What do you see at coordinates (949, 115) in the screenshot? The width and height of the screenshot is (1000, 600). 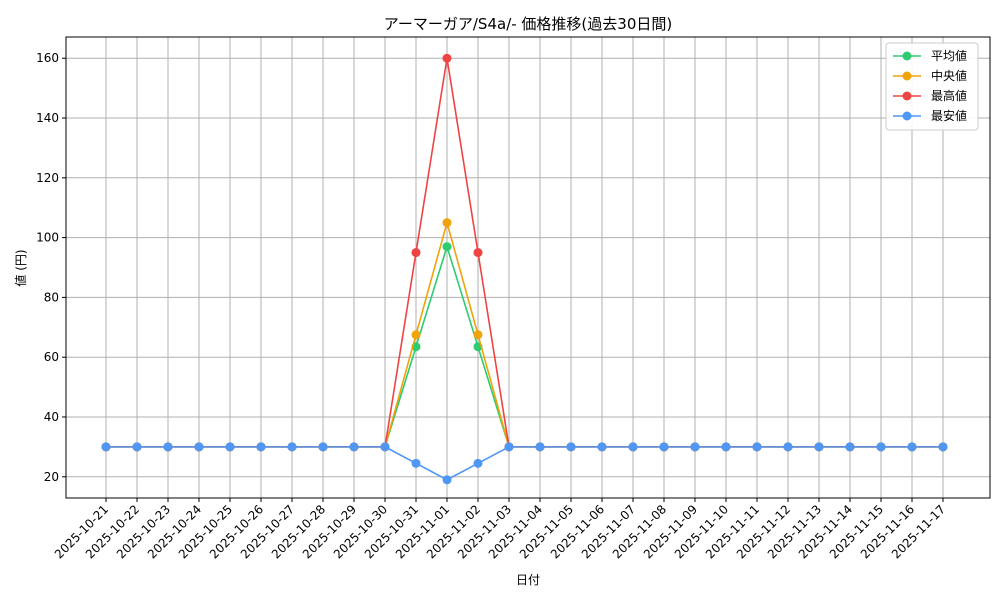 I see `legend-label: 最安値` at bounding box center [949, 115].